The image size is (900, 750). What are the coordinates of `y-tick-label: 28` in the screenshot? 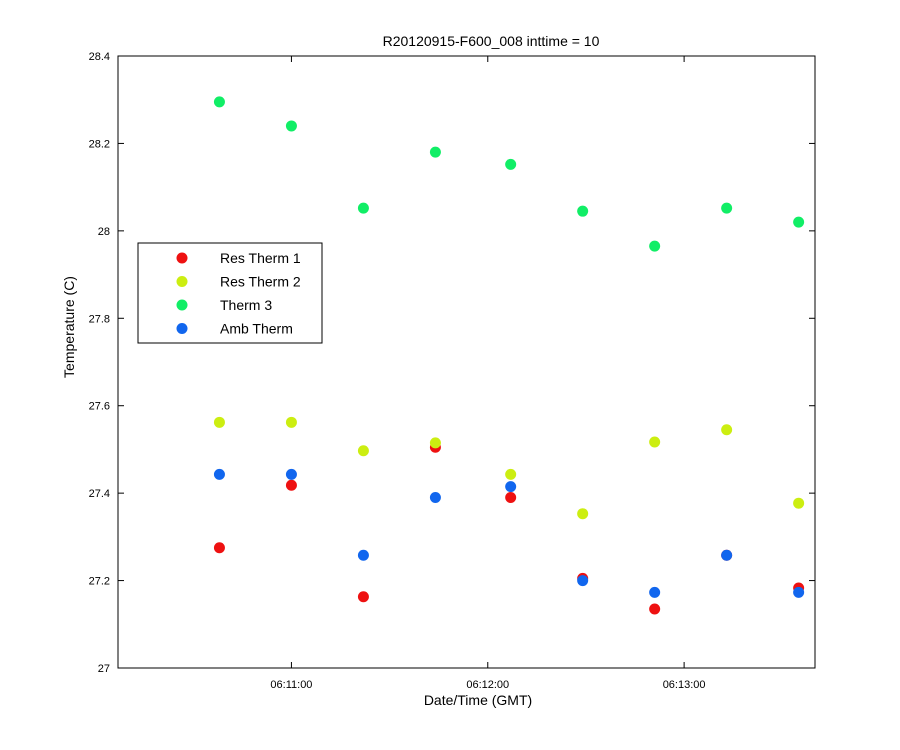 It's located at (104, 232).